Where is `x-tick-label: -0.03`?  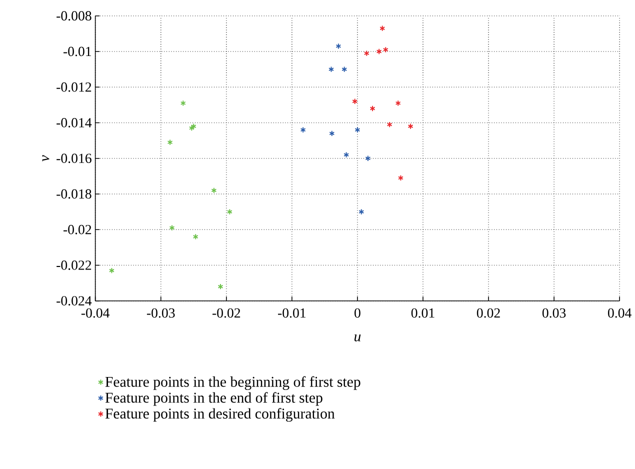
x-tick-label: -0.03 is located at coordinates (160, 313).